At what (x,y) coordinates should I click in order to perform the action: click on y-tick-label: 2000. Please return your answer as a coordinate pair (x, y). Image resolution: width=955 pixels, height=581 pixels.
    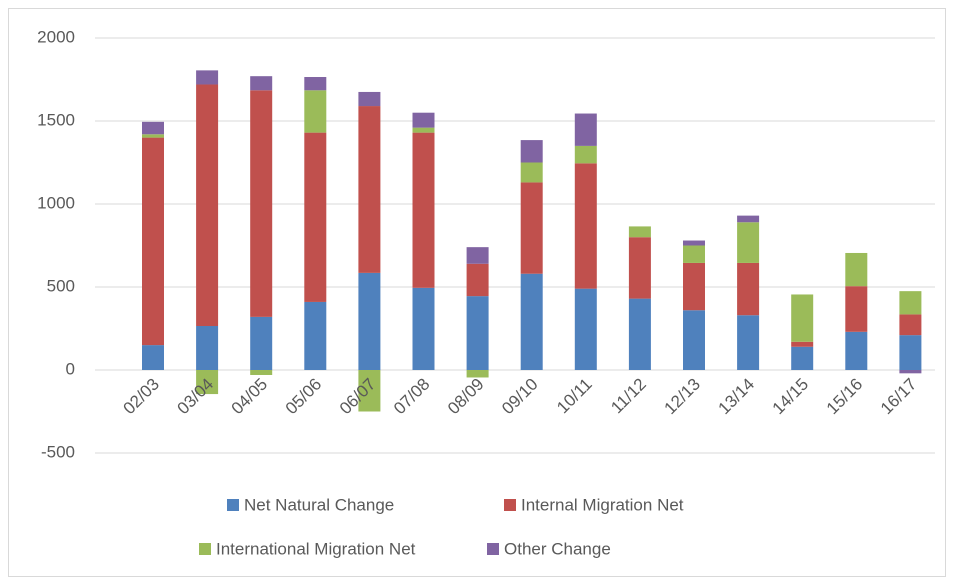
    Looking at the image, I should click on (56, 36).